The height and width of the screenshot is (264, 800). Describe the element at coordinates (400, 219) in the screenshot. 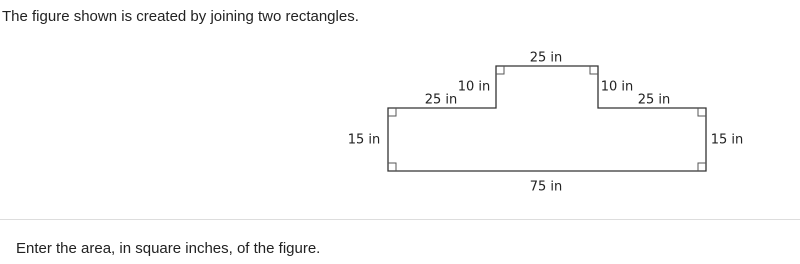

I see `separator` at that location.